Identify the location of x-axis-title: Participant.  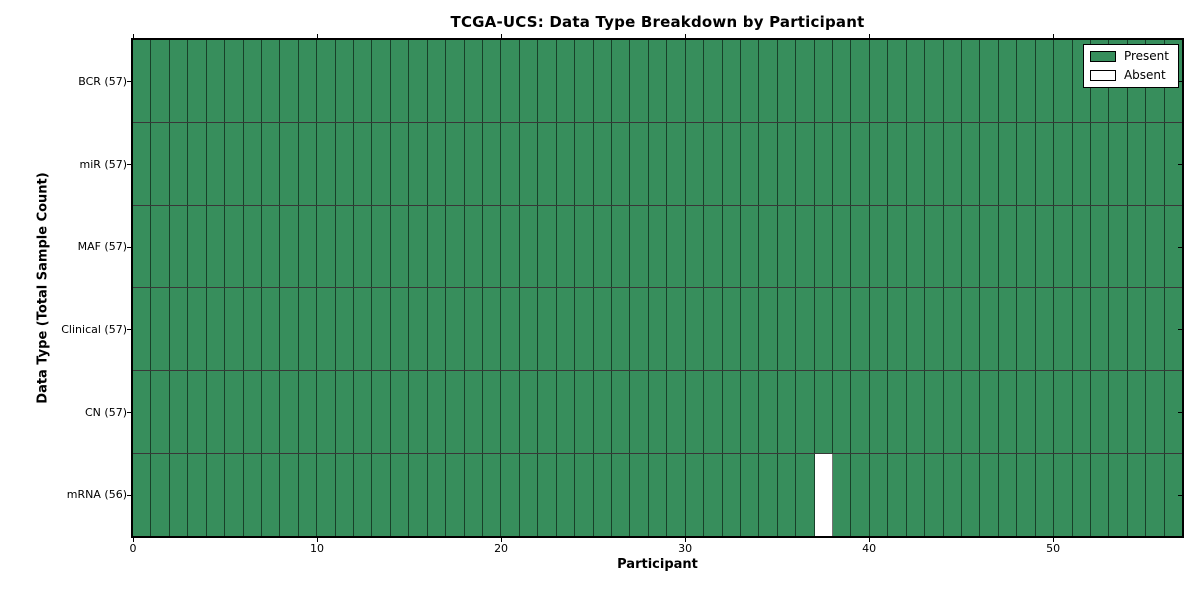
(657, 564).